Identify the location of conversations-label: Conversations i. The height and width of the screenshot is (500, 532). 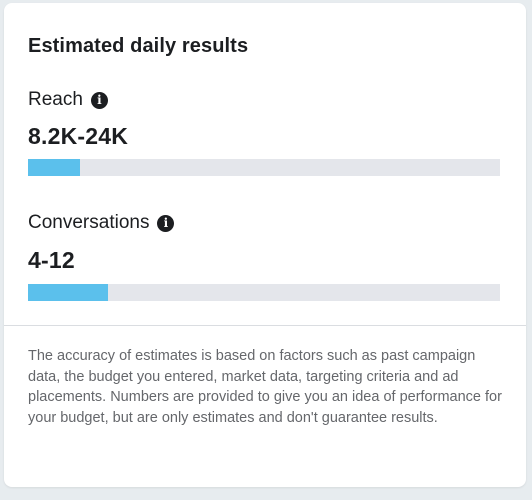
(101, 223).